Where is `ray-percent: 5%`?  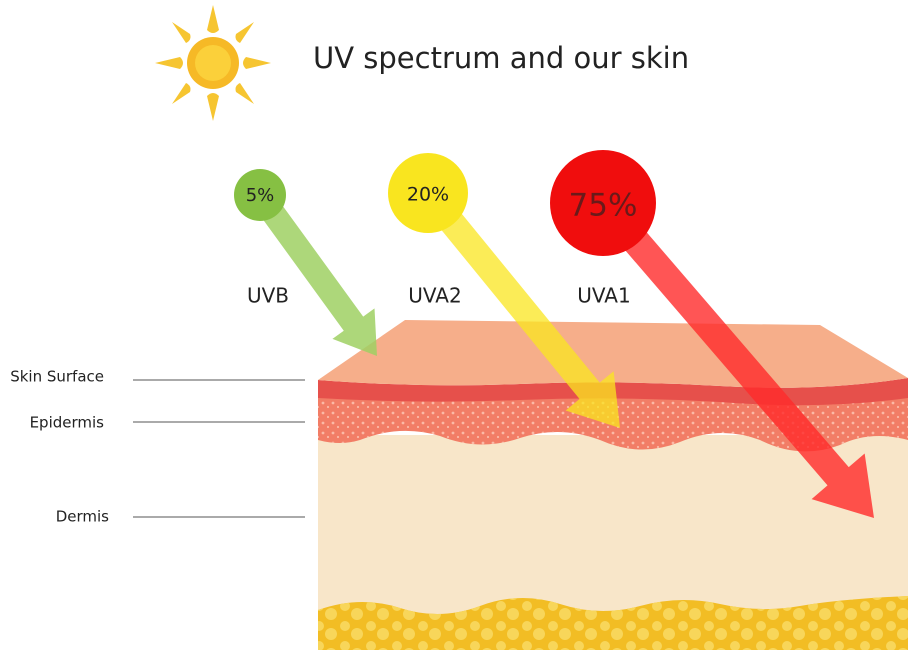 ray-percent: 5% is located at coordinates (260, 195).